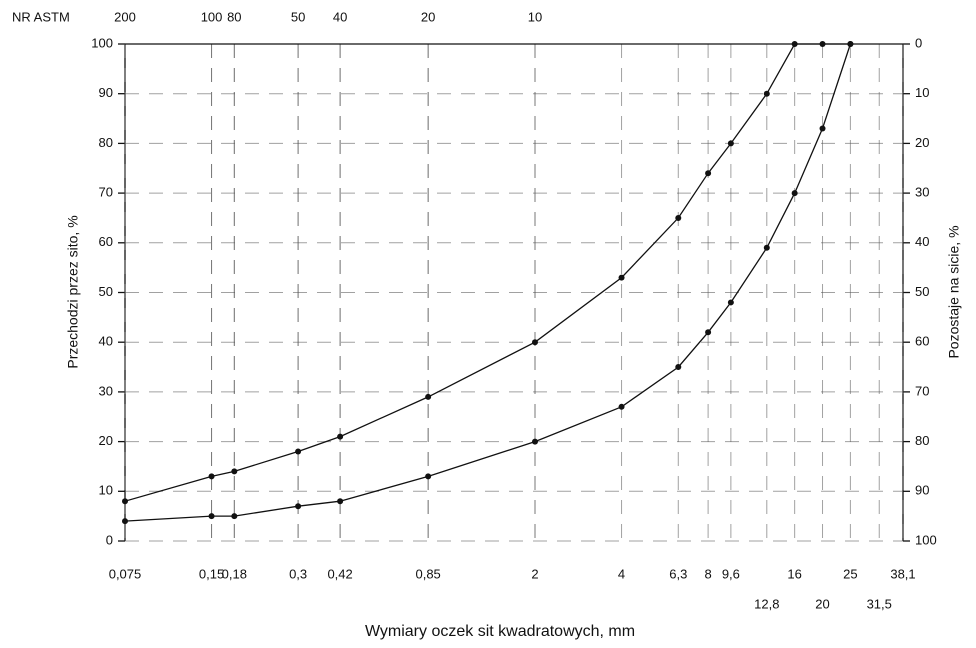 This screenshot has height=648, width=976. What do you see at coordinates (922, 291) in the screenshot?
I see `y2-tick-label: 50` at bounding box center [922, 291].